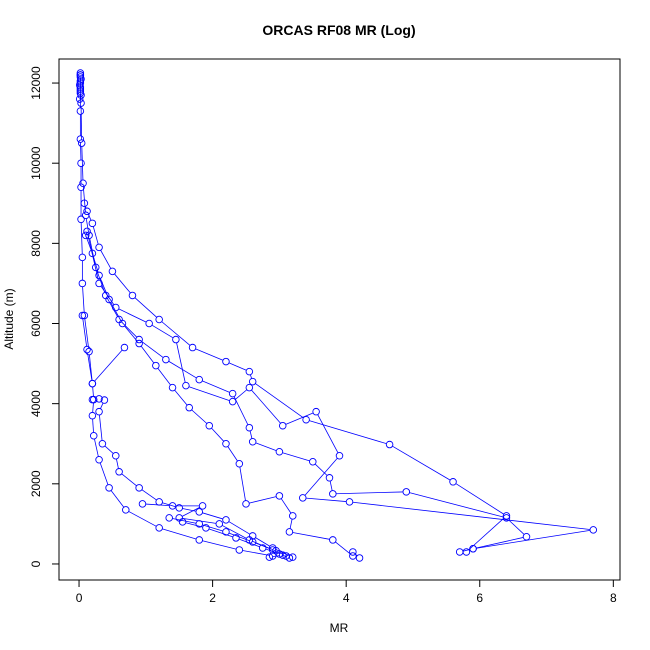 The image size is (650, 650). Describe the element at coordinates (36, 403) in the screenshot. I see `y-tick-label: 4000` at that location.